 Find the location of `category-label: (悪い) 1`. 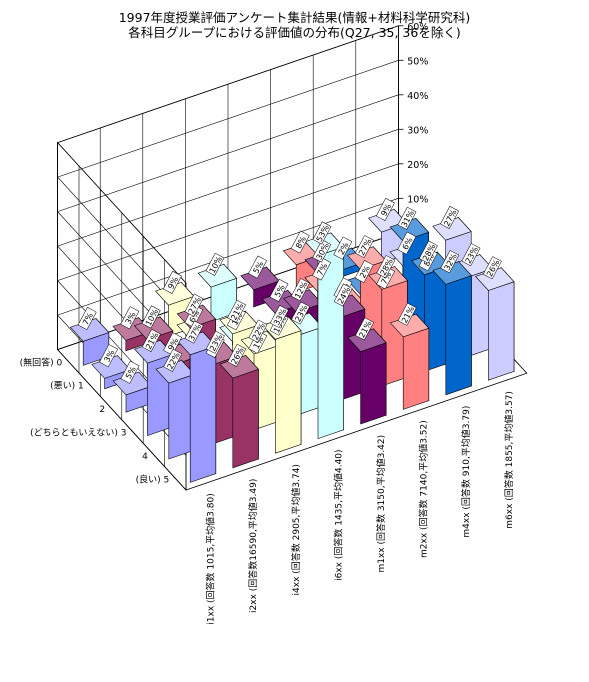

category-label: (悪い) 1 is located at coordinates (67, 386).